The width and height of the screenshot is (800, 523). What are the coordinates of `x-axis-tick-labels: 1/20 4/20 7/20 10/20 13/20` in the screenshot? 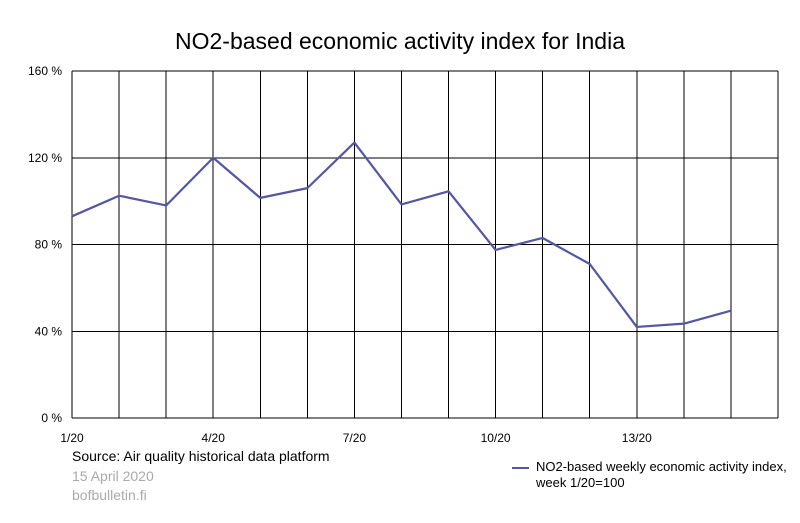 It's located at (356, 438).